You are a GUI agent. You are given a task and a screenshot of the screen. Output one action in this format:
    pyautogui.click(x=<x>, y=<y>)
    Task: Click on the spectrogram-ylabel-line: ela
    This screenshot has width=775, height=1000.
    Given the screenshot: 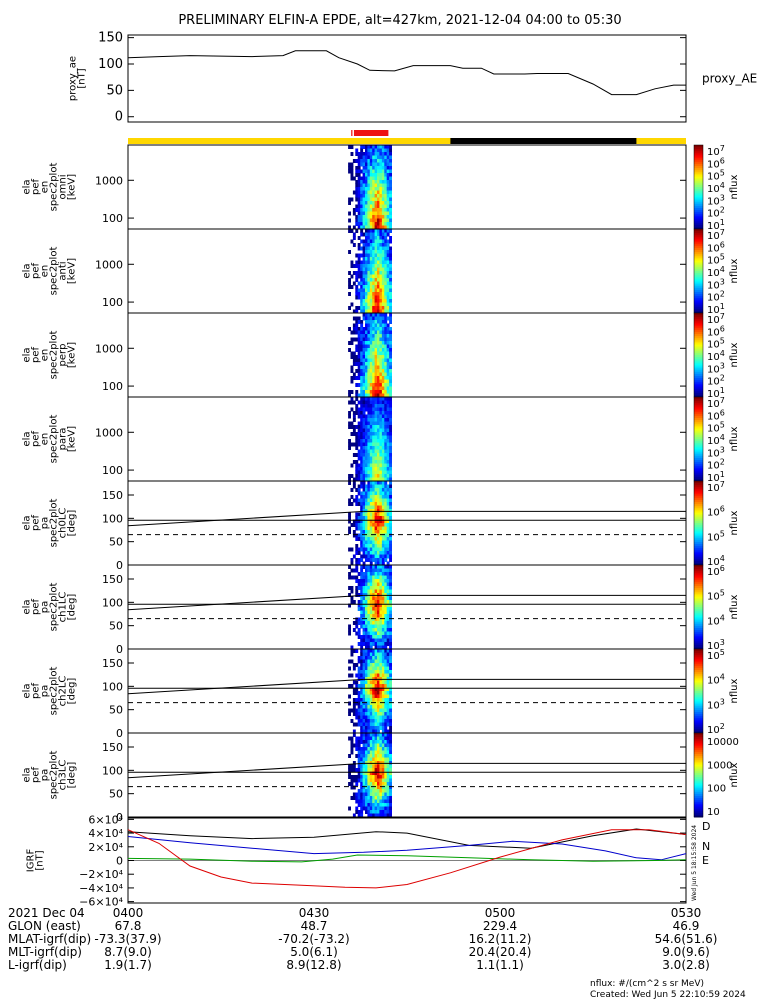 What is the action you would take?
    pyautogui.click(x=27, y=774)
    